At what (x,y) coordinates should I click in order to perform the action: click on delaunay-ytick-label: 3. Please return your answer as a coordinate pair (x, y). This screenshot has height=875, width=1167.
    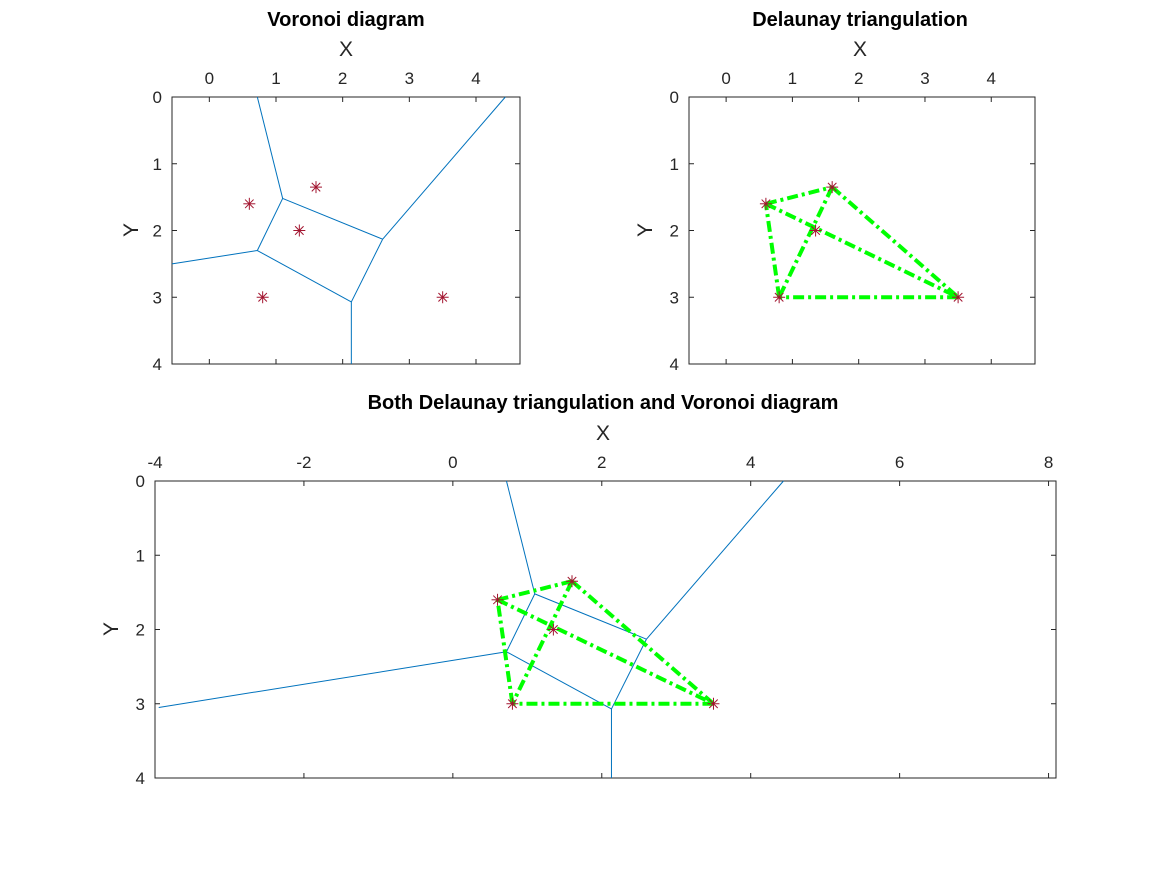
    Looking at the image, I should click on (674, 297).